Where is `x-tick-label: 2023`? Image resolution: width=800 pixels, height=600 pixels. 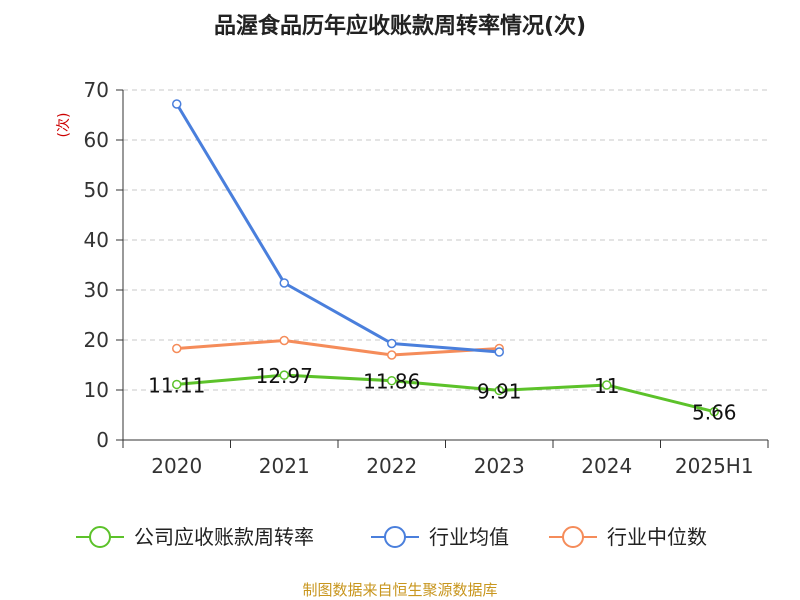
x-tick-label: 2023 is located at coordinates (499, 466).